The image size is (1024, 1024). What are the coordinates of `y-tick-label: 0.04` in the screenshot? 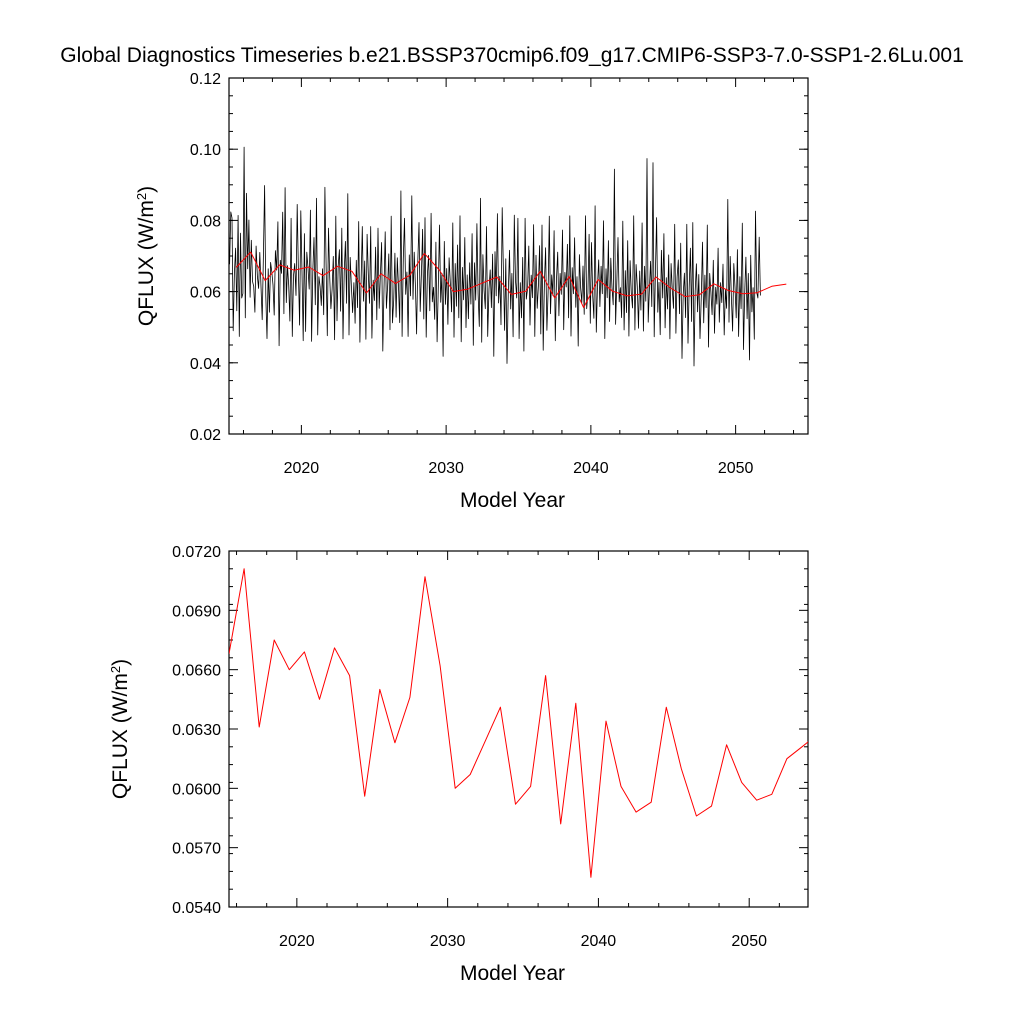 It's located at (205, 364).